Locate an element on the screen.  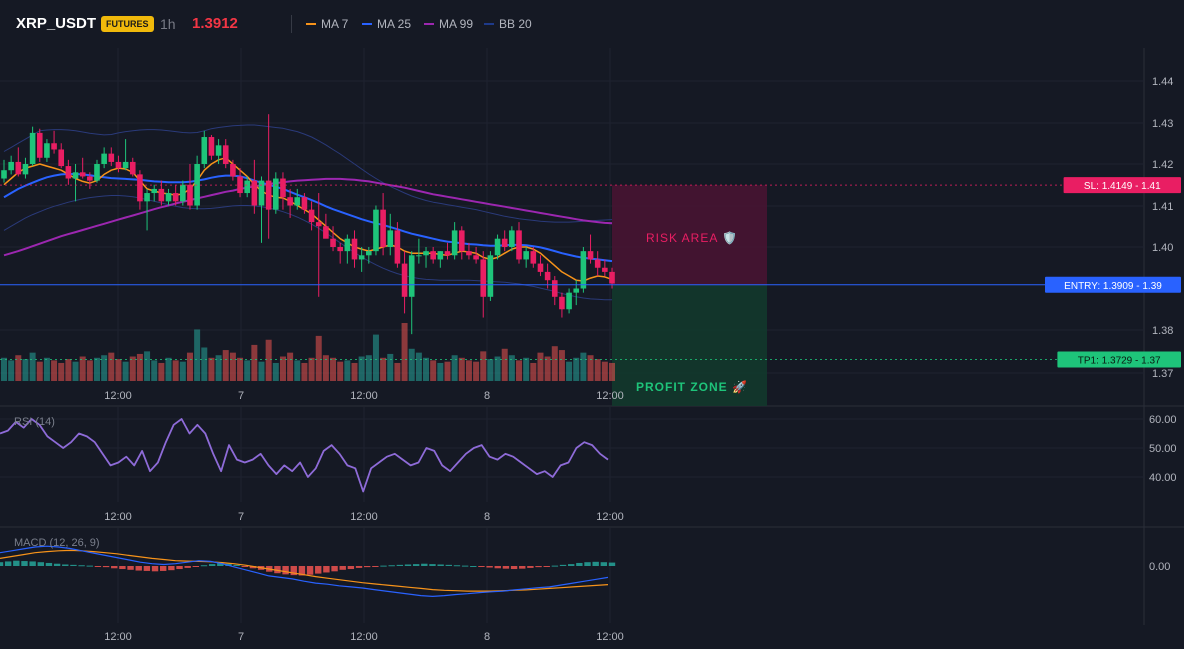
risk-area-zone is located at coordinates (689, 235).